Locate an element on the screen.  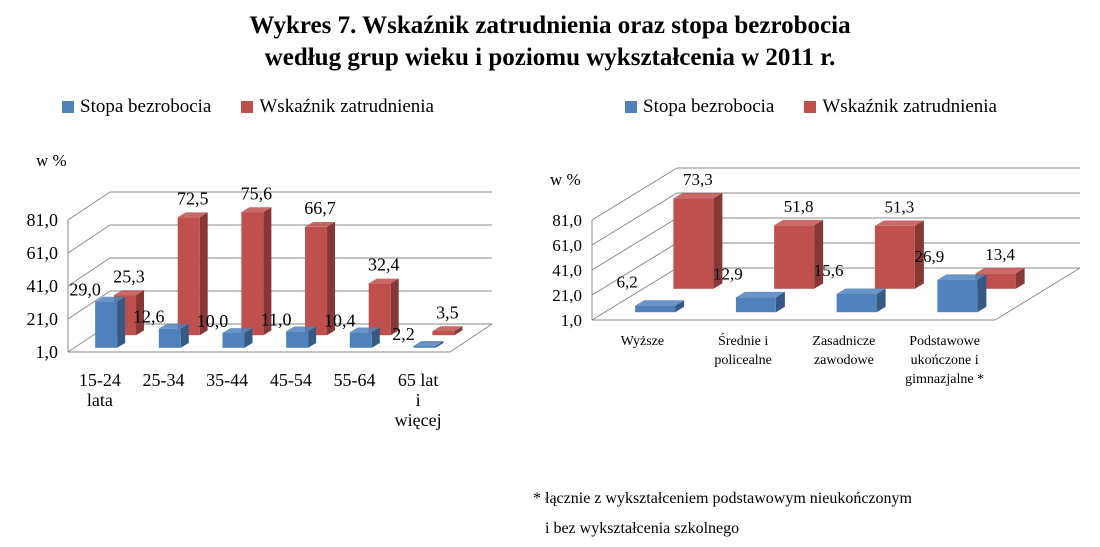
data-label: 29,0 is located at coordinates (85, 290).